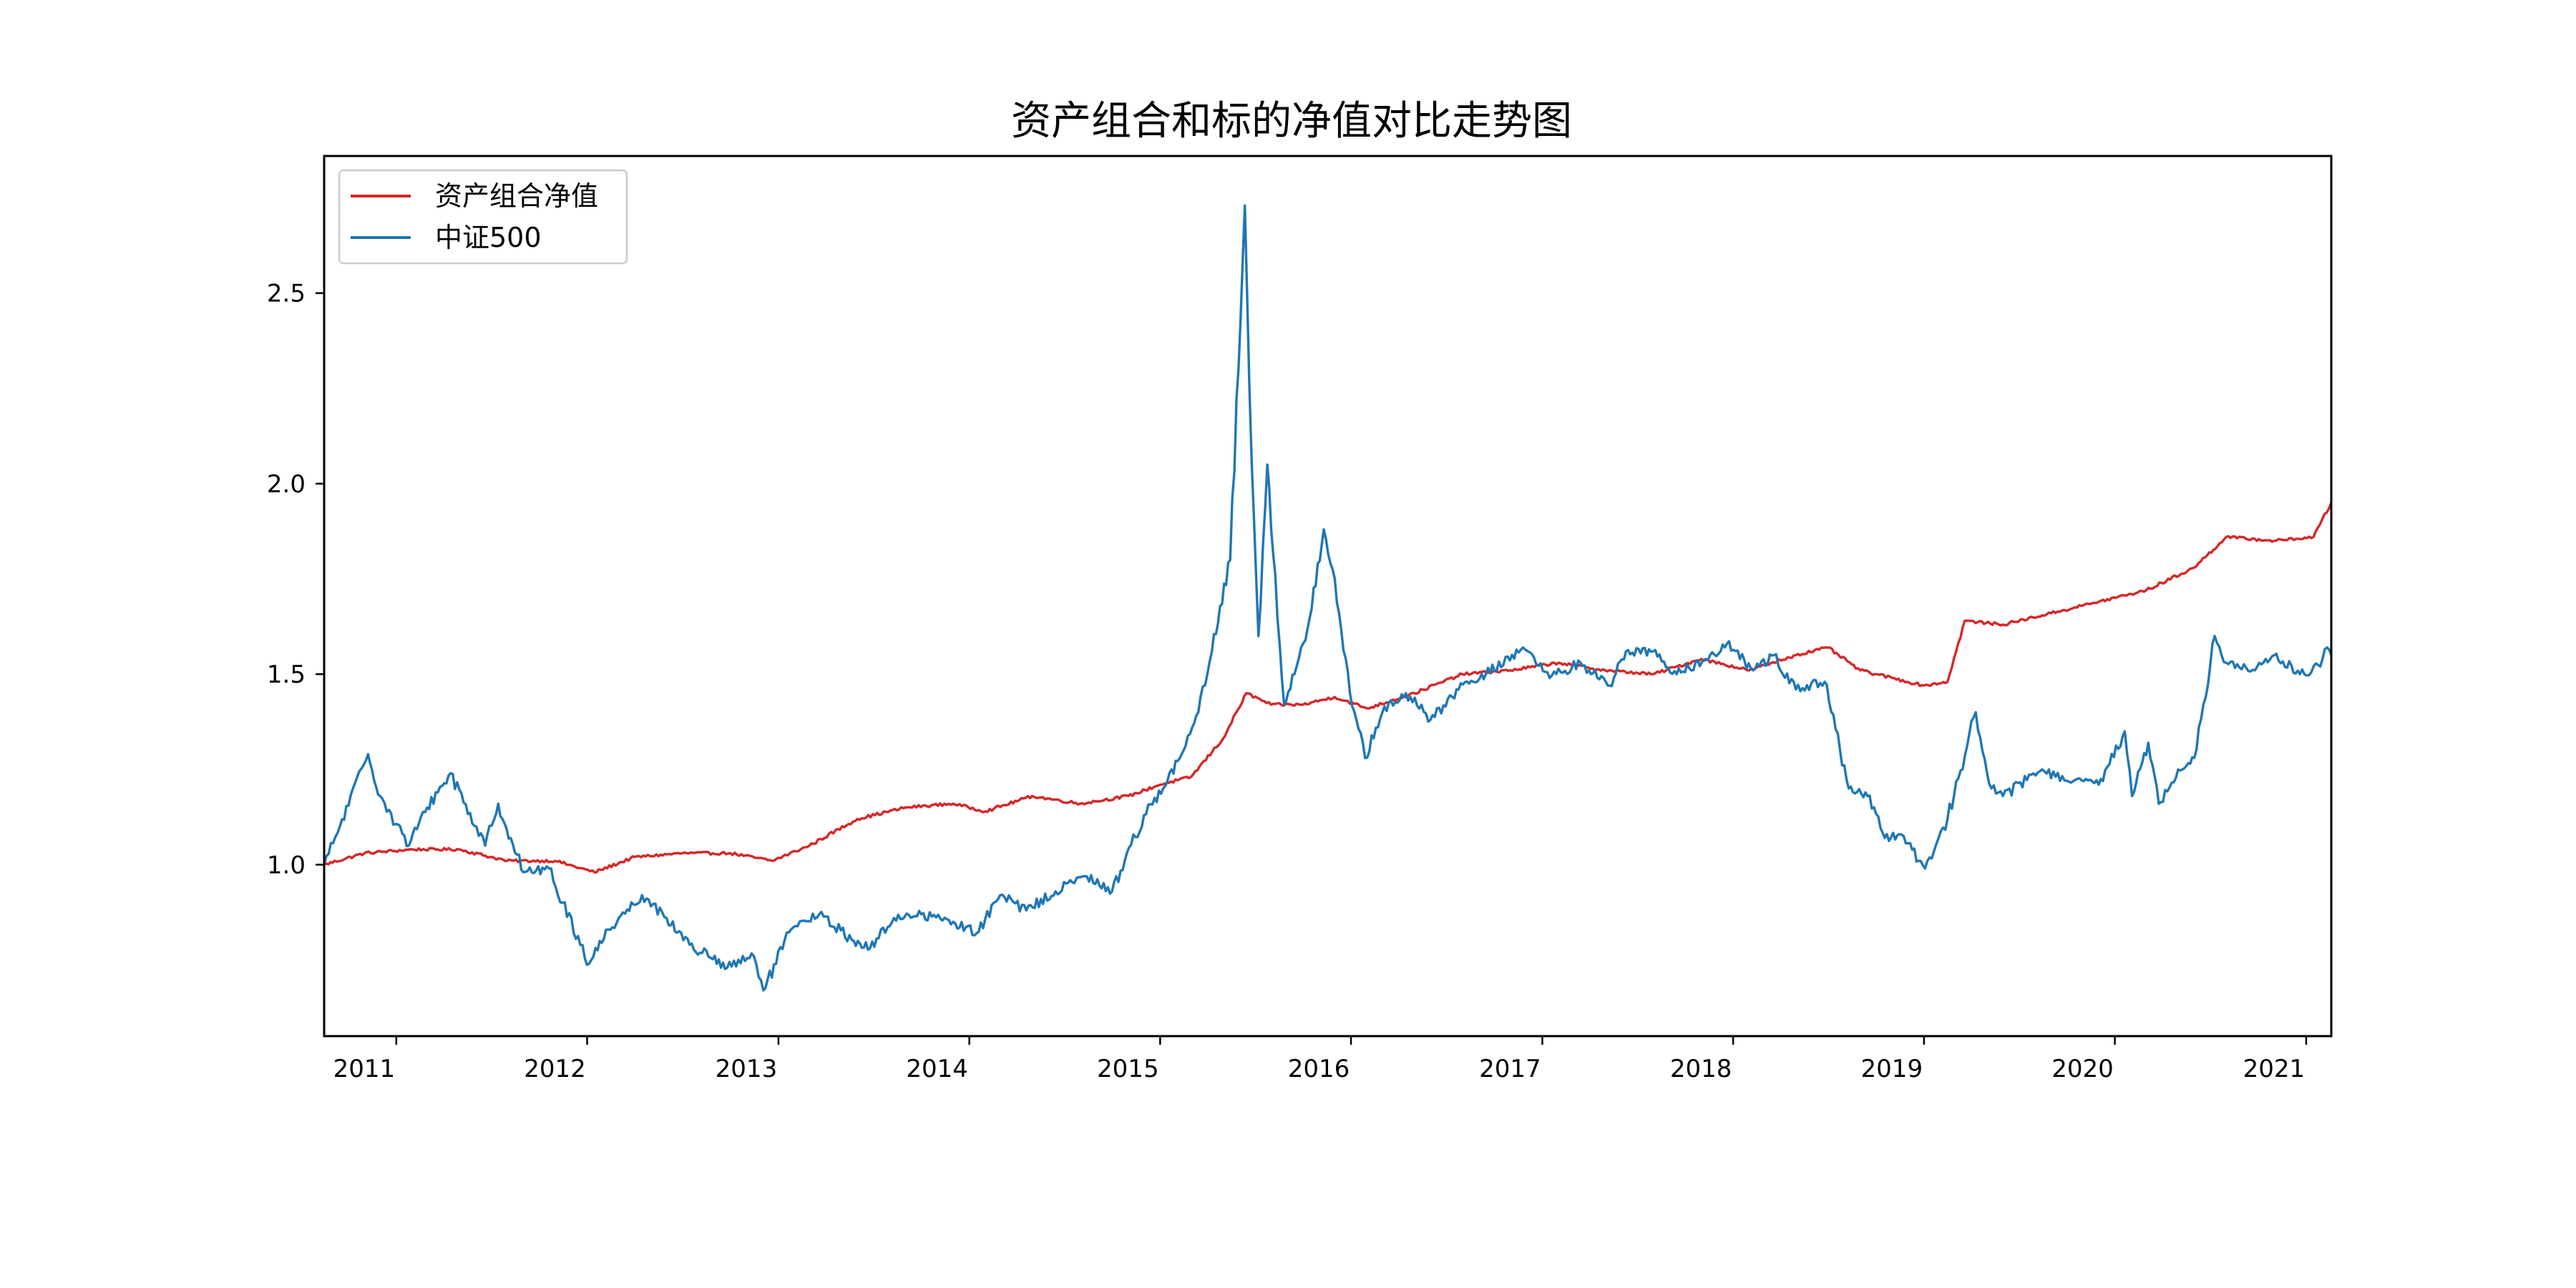  I want to click on y-tick-label-1.5: 1.5, so click(286, 674).